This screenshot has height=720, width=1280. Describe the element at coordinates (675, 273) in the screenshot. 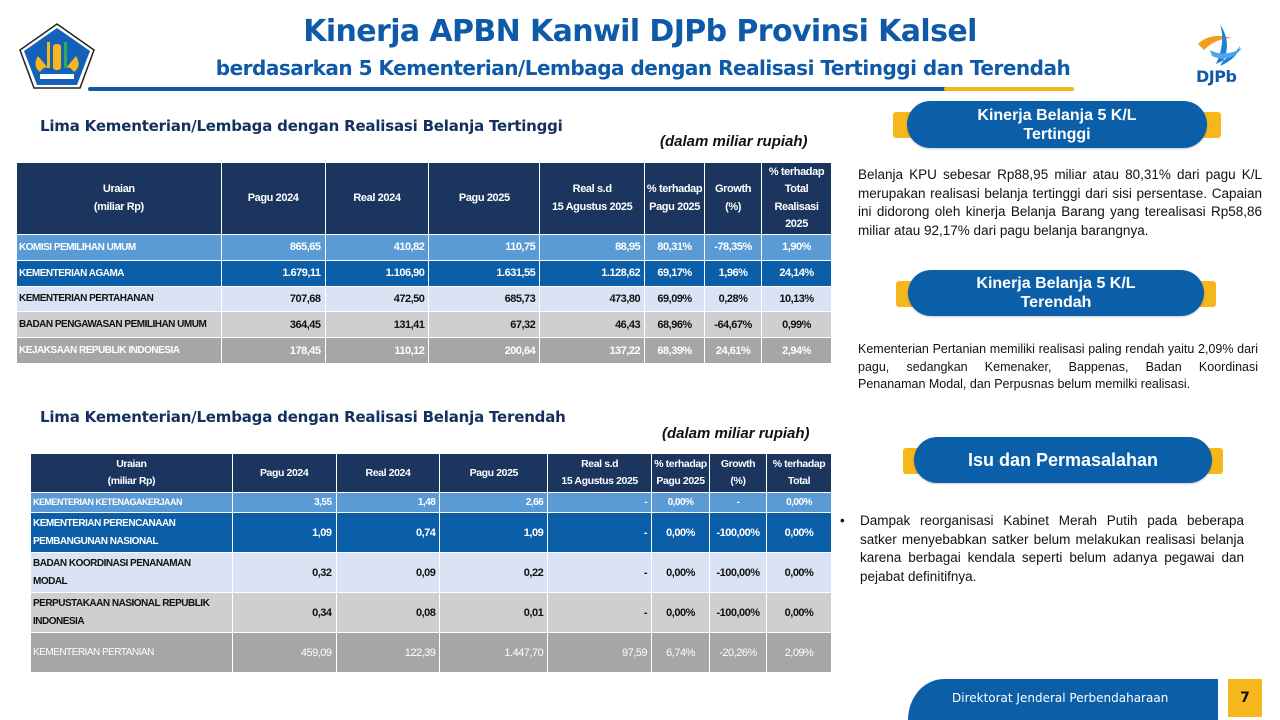

I see `cell-pct-pagu: 69,17%` at that location.